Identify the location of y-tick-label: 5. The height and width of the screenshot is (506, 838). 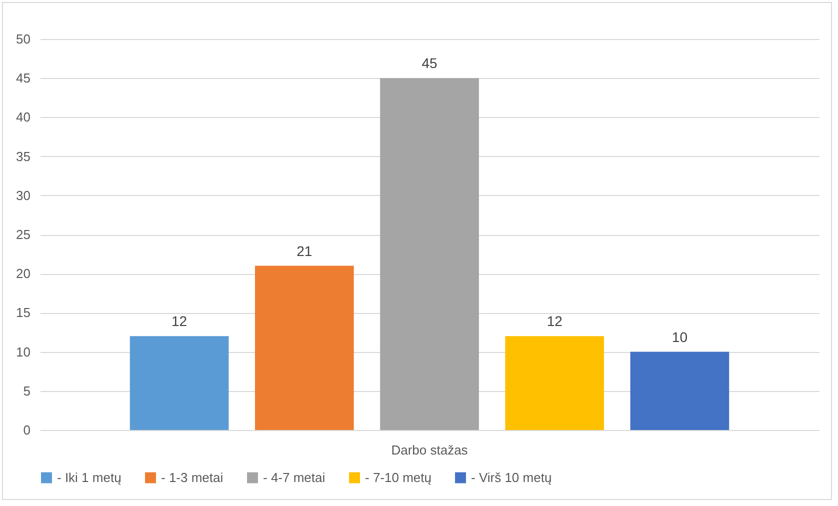
(26, 390).